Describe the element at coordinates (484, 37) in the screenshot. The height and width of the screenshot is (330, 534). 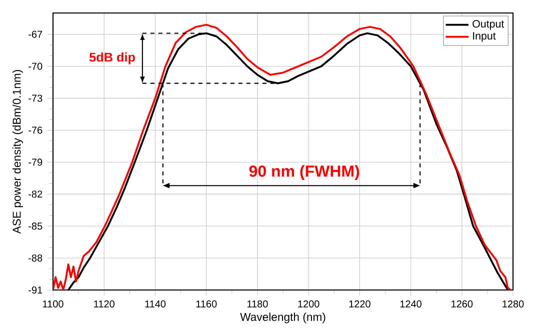
I see `legend-label: Input` at that location.